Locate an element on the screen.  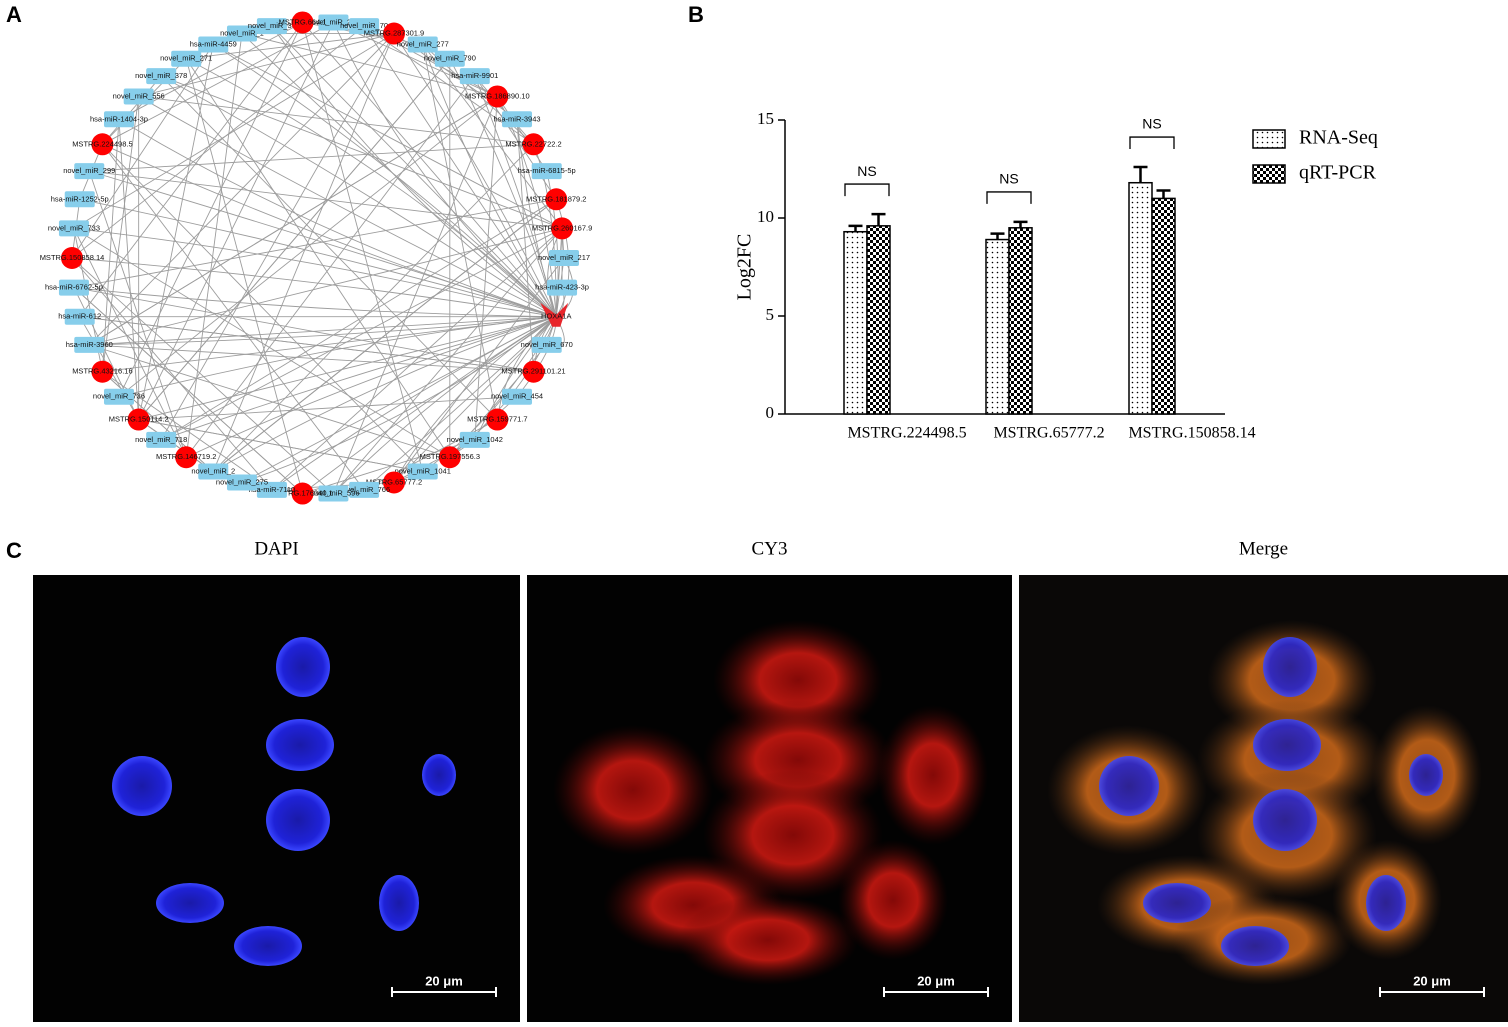
node-label: MSTRG.159771.7 is located at coordinates (497, 419).